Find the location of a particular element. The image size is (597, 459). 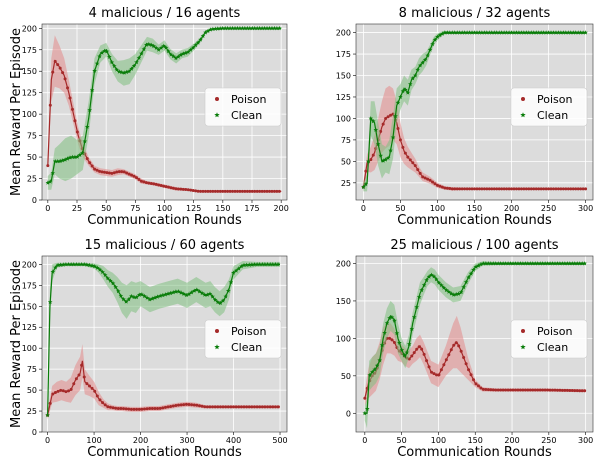

poison-confidence-band is located at coordinates (474, 138).